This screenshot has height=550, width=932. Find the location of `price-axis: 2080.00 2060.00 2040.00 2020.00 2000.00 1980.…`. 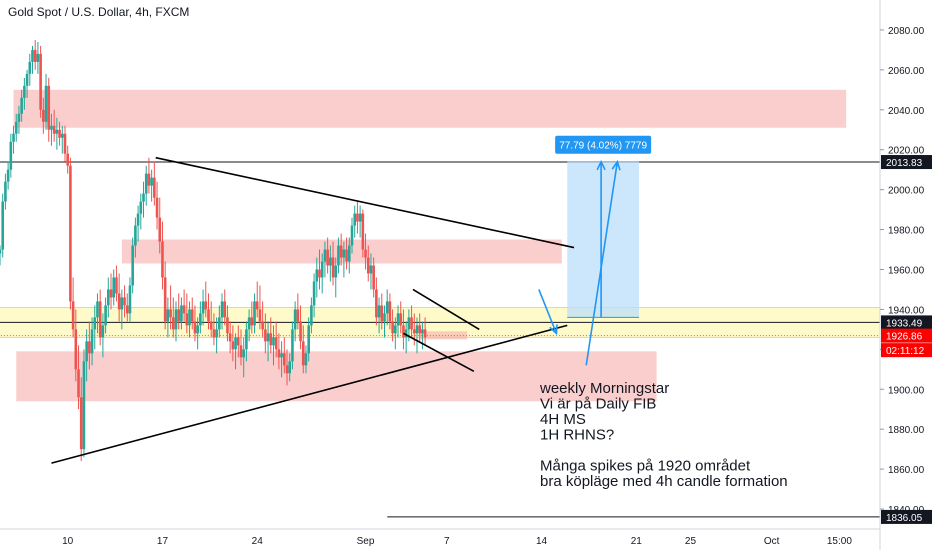

price-axis: 2080.00 2060.00 2040.00 2020.00 2000.00 1980.… is located at coordinates (905, 275).